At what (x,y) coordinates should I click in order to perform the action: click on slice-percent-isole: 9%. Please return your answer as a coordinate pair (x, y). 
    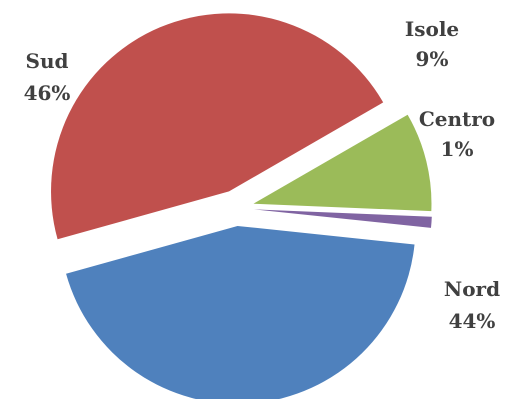
    Looking at the image, I should click on (432, 59).